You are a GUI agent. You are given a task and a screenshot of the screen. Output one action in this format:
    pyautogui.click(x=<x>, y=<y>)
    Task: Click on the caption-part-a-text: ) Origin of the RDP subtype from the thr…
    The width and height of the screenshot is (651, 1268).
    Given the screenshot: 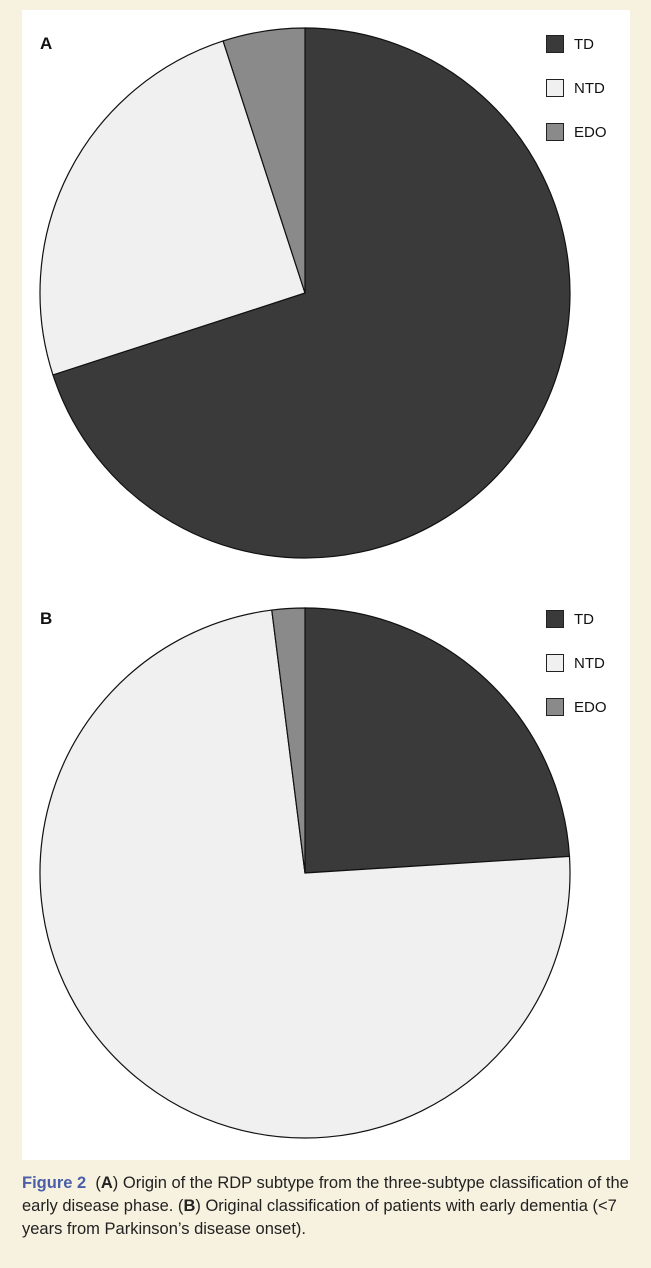 What is the action you would take?
    pyautogui.click(x=325, y=1194)
    